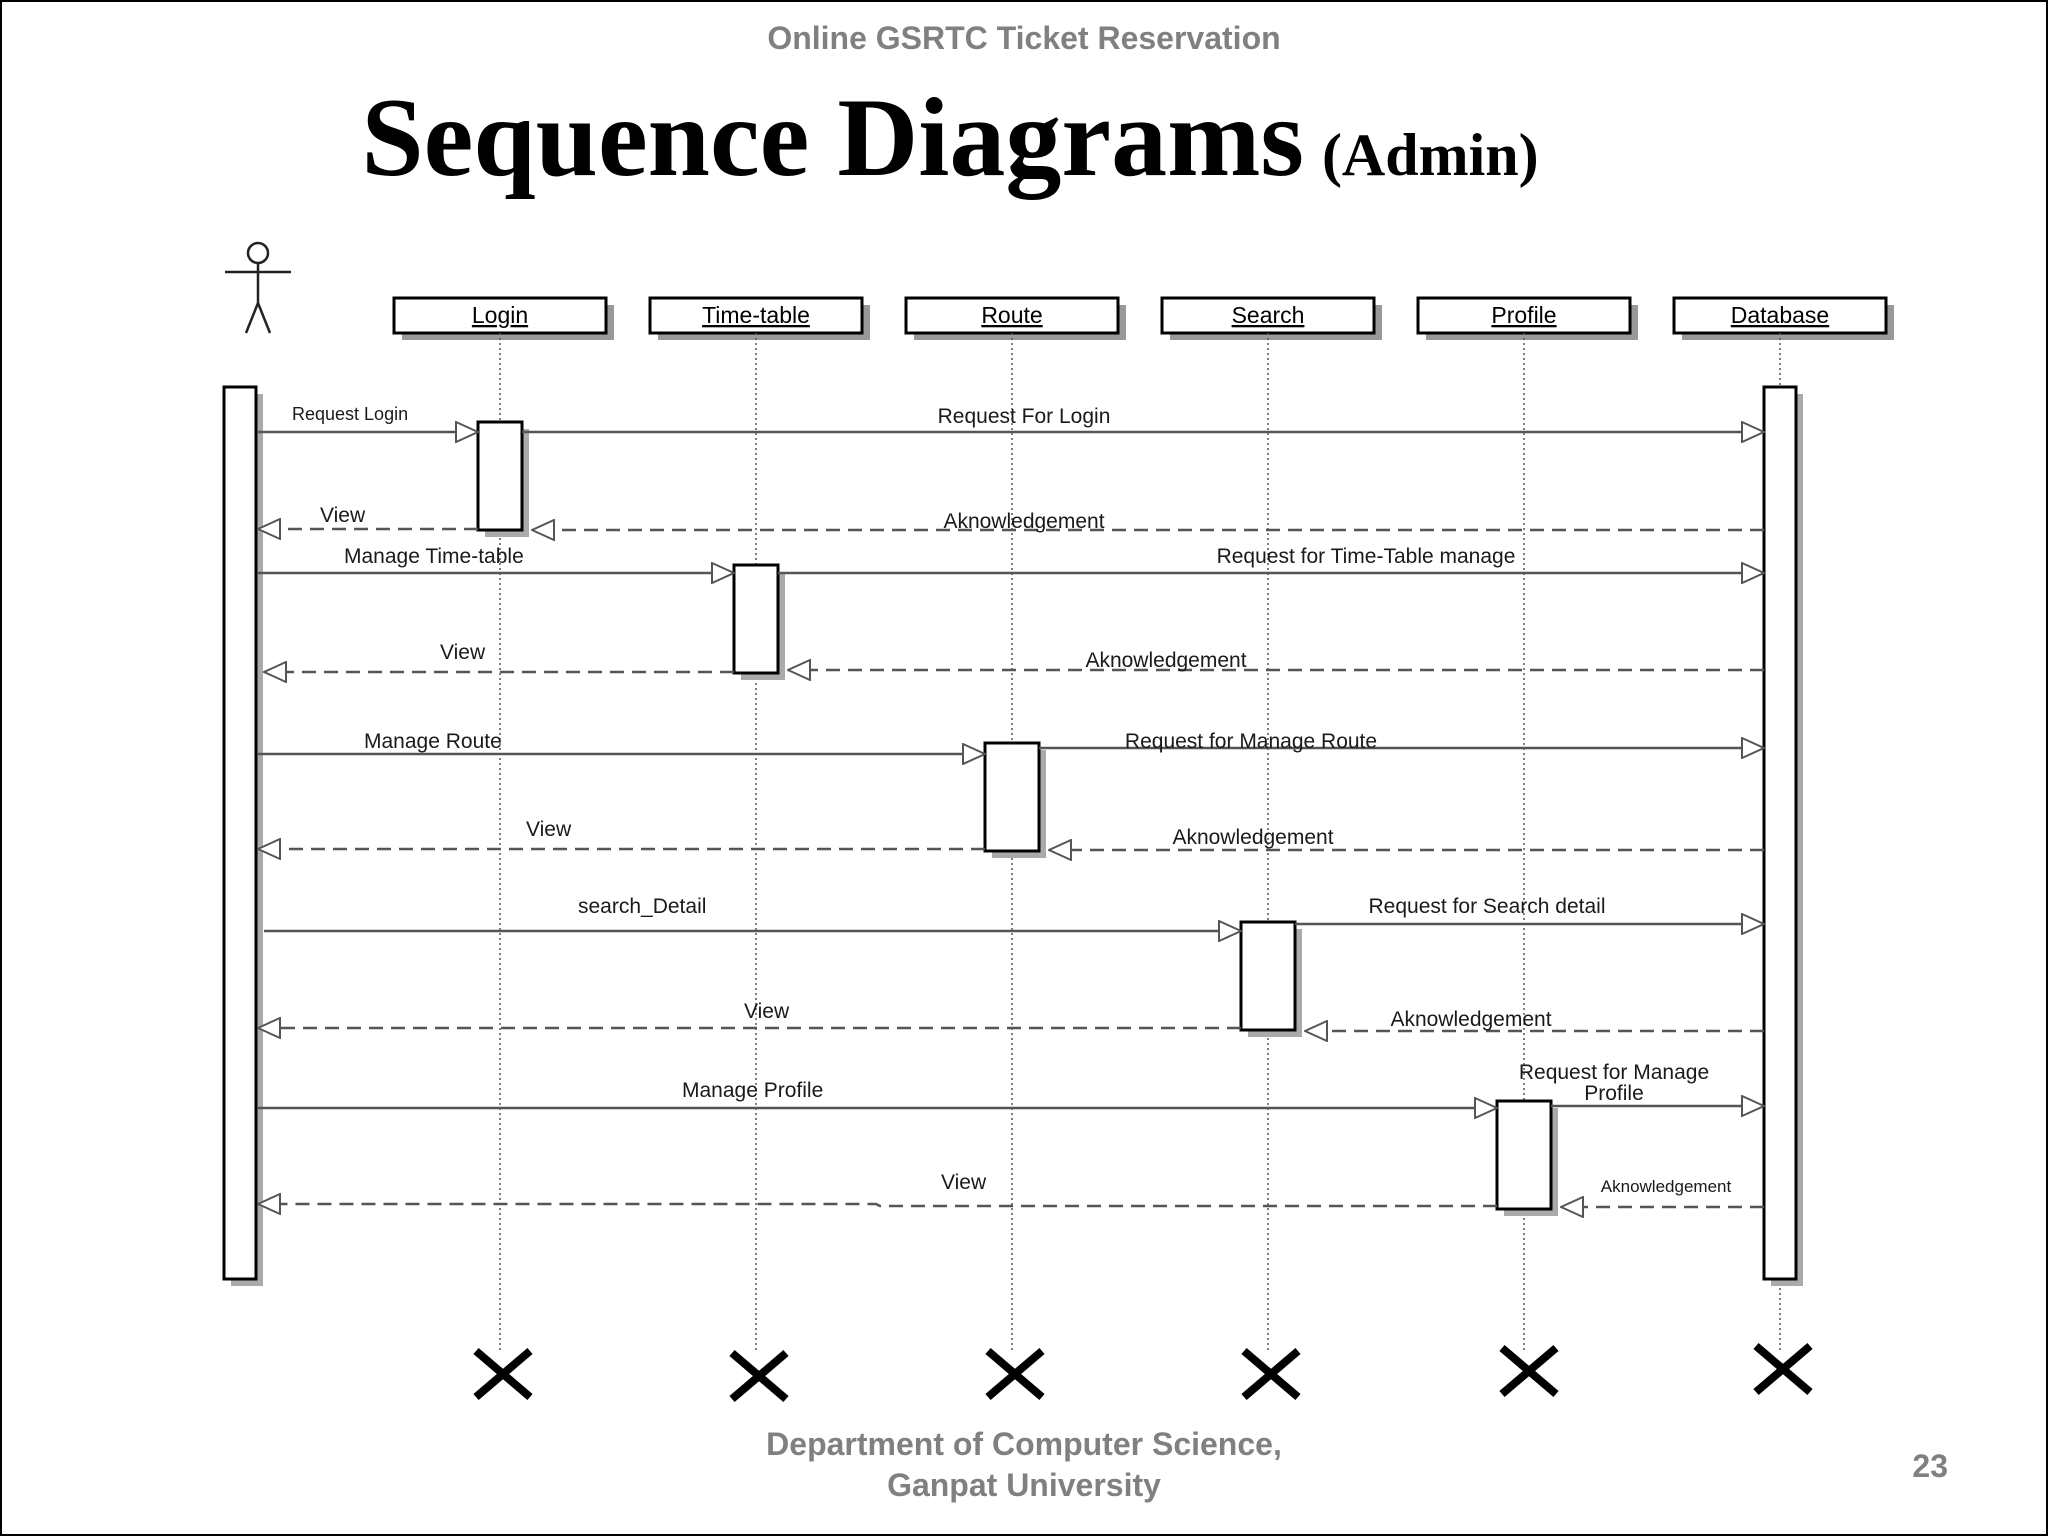 The image size is (2048, 1536). What do you see at coordinates (1523, 315) in the screenshot?
I see `object-label-profile: Profile` at bounding box center [1523, 315].